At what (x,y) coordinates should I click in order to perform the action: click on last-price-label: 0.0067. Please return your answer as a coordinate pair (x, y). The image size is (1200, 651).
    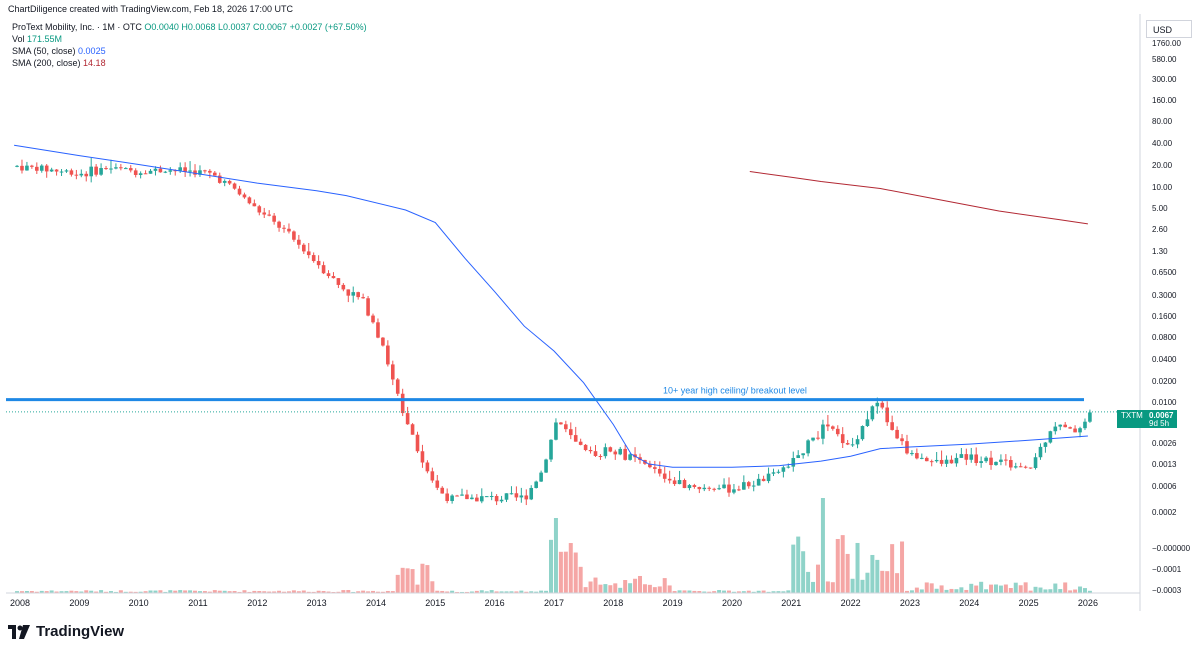
    Looking at the image, I should click on (1161, 415).